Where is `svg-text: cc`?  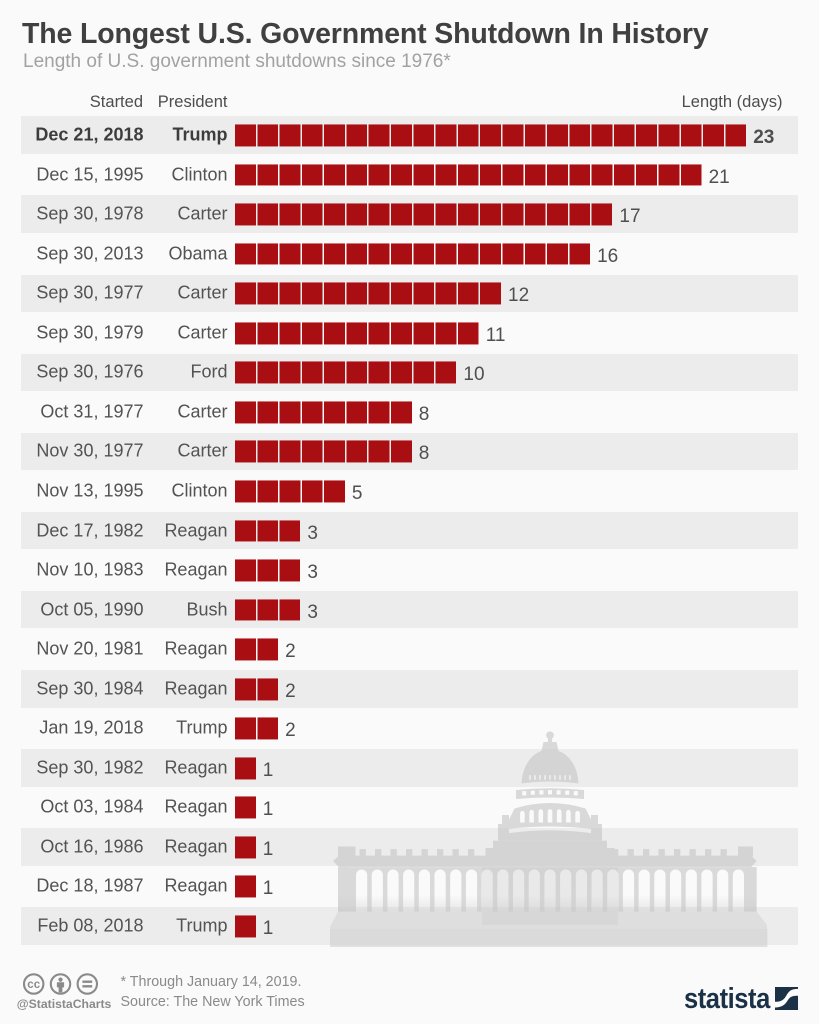 svg-text: cc is located at coordinates (33, 984).